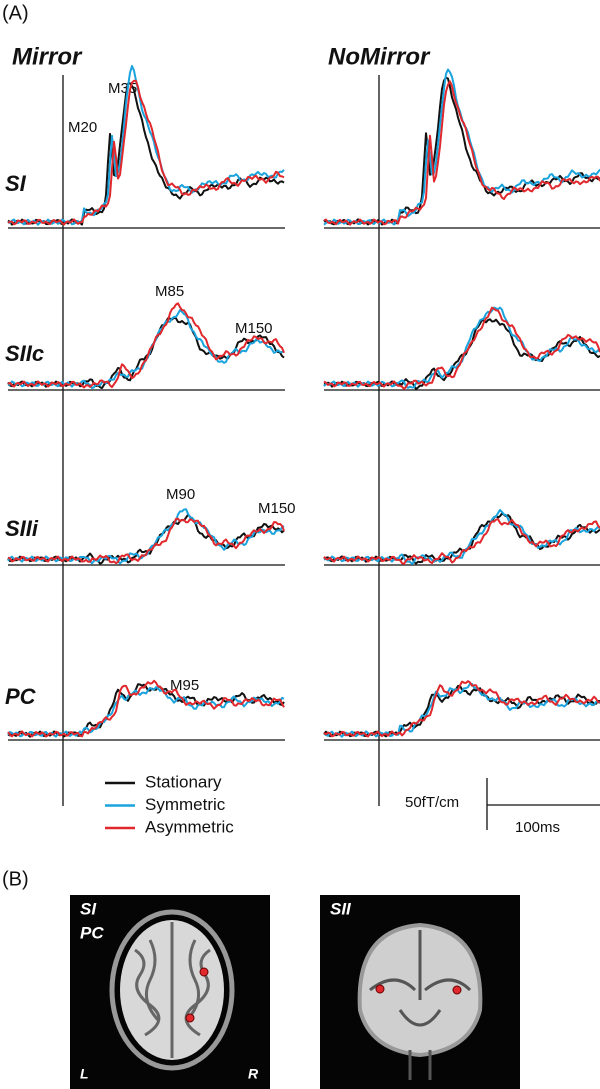 This screenshot has height=1089, width=600. Describe the element at coordinates (341, 908) in the screenshot. I see `region-label: SII` at that location.